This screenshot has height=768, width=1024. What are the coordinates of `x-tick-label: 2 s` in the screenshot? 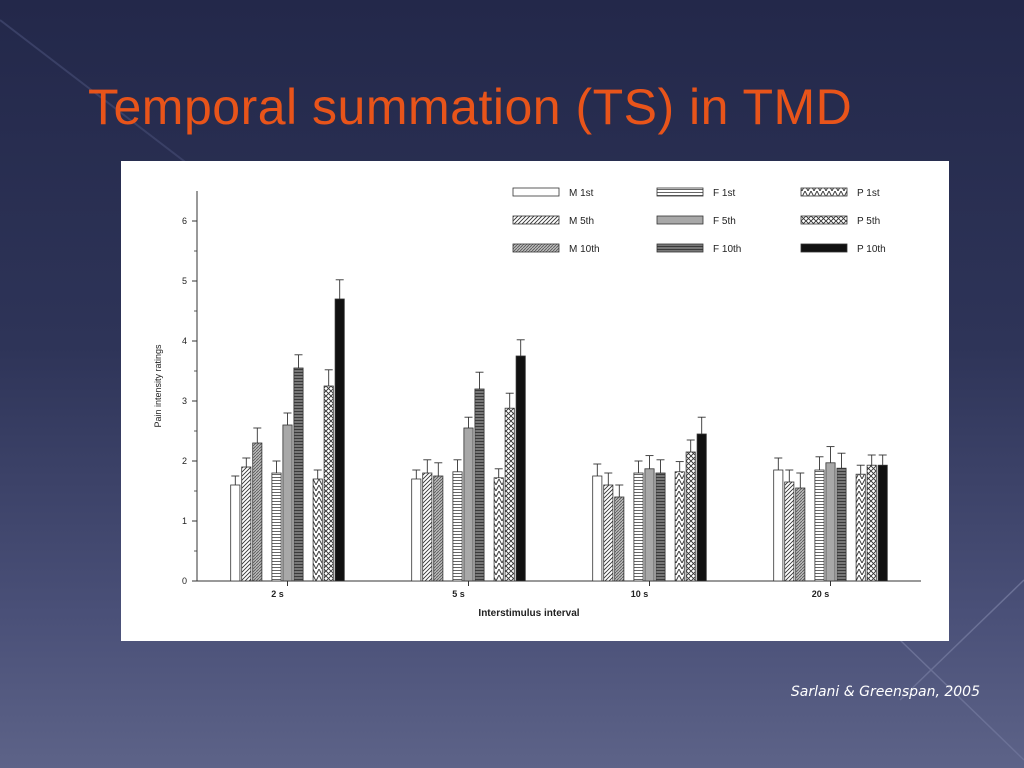 It's located at (277, 594).